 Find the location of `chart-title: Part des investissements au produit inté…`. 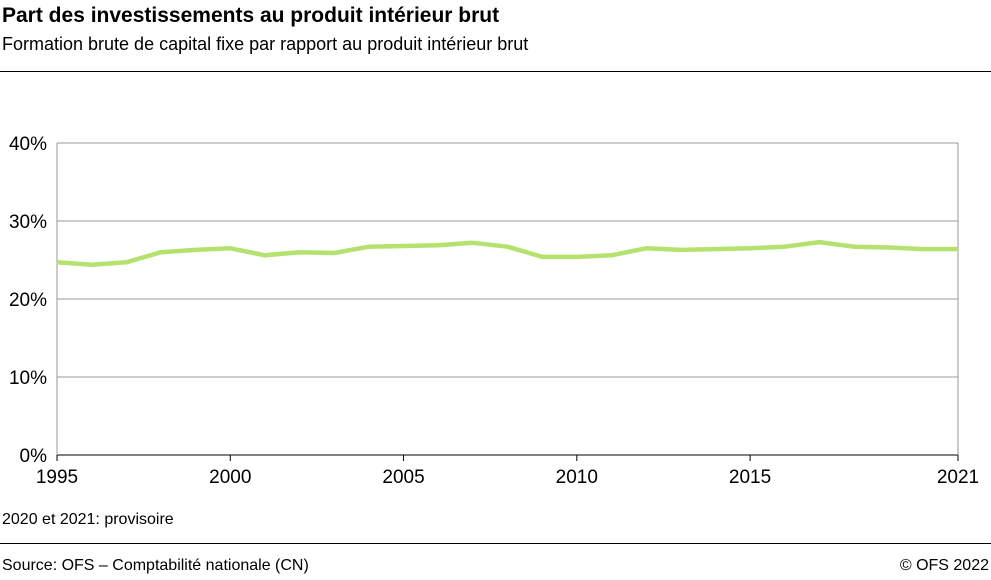

chart-title: Part des investissements au produit inté… is located at coordinates (251, 15).